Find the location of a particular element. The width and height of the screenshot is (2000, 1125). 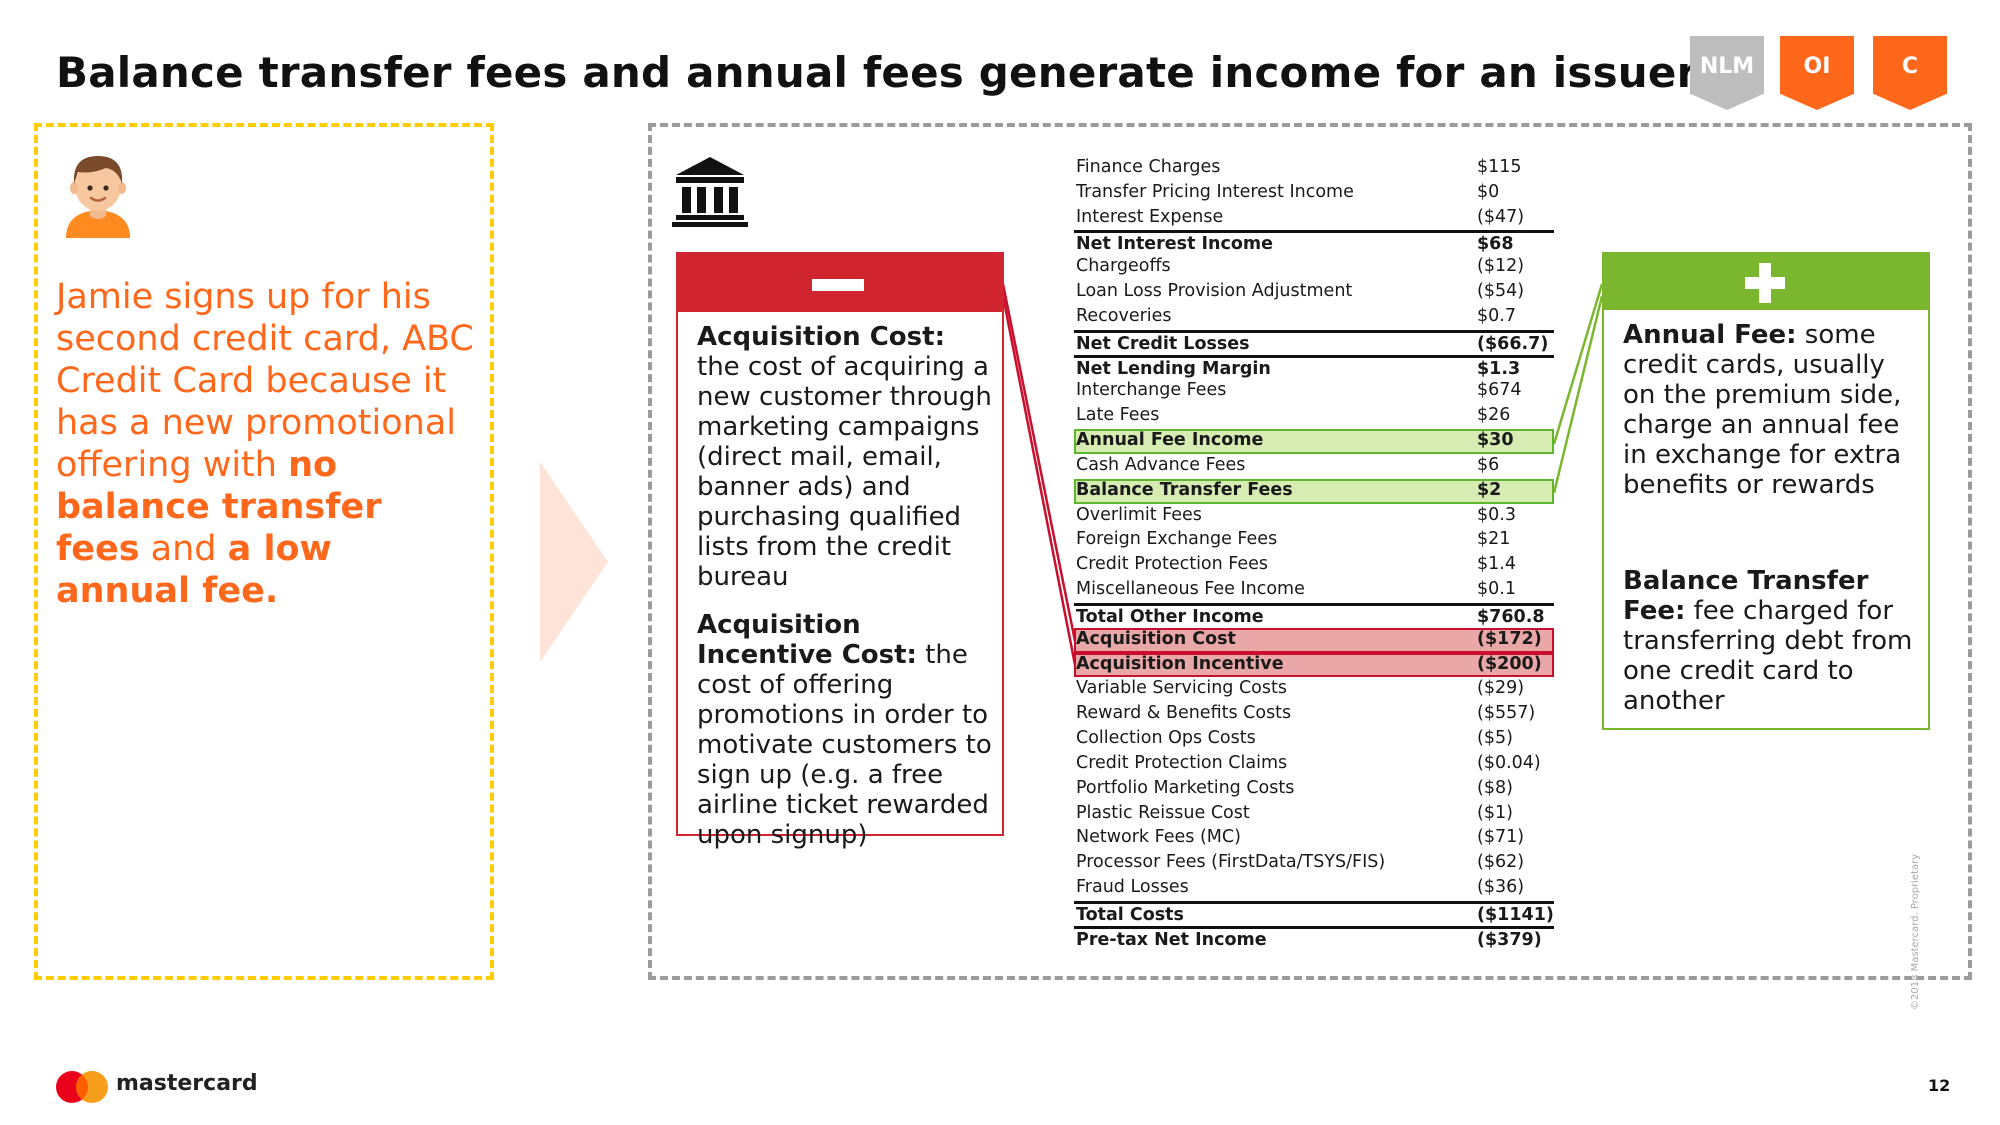

pl-row-value: ($36) is located at coordinates (1501, 887).